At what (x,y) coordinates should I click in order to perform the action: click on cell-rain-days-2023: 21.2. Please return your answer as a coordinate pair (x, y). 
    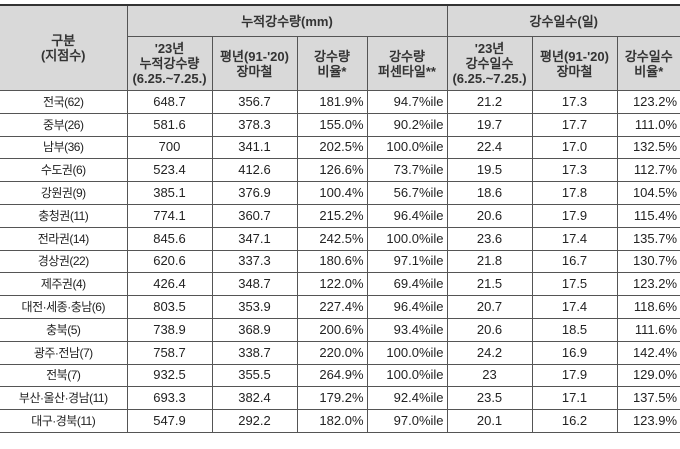
    Looking at the image, I should click on (489, 102).